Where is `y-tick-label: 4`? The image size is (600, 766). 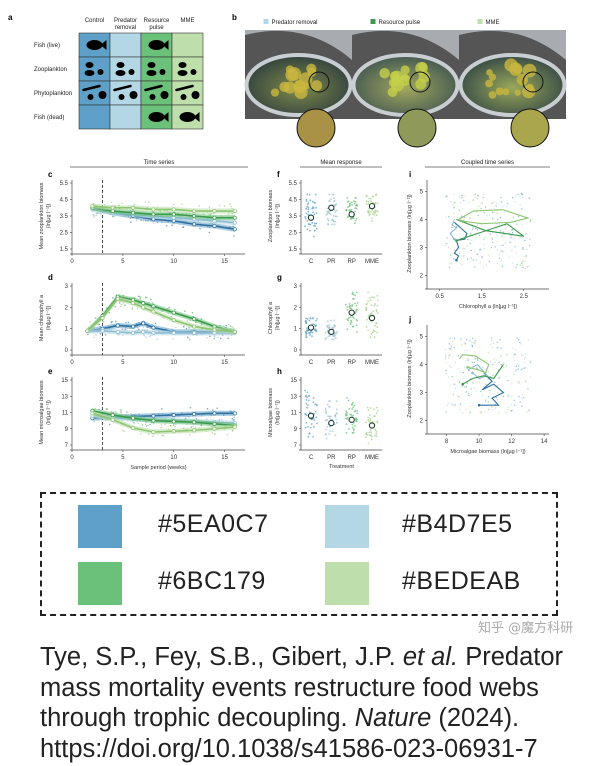 y-tick-label: 4 is located at coordinates (422, 365).